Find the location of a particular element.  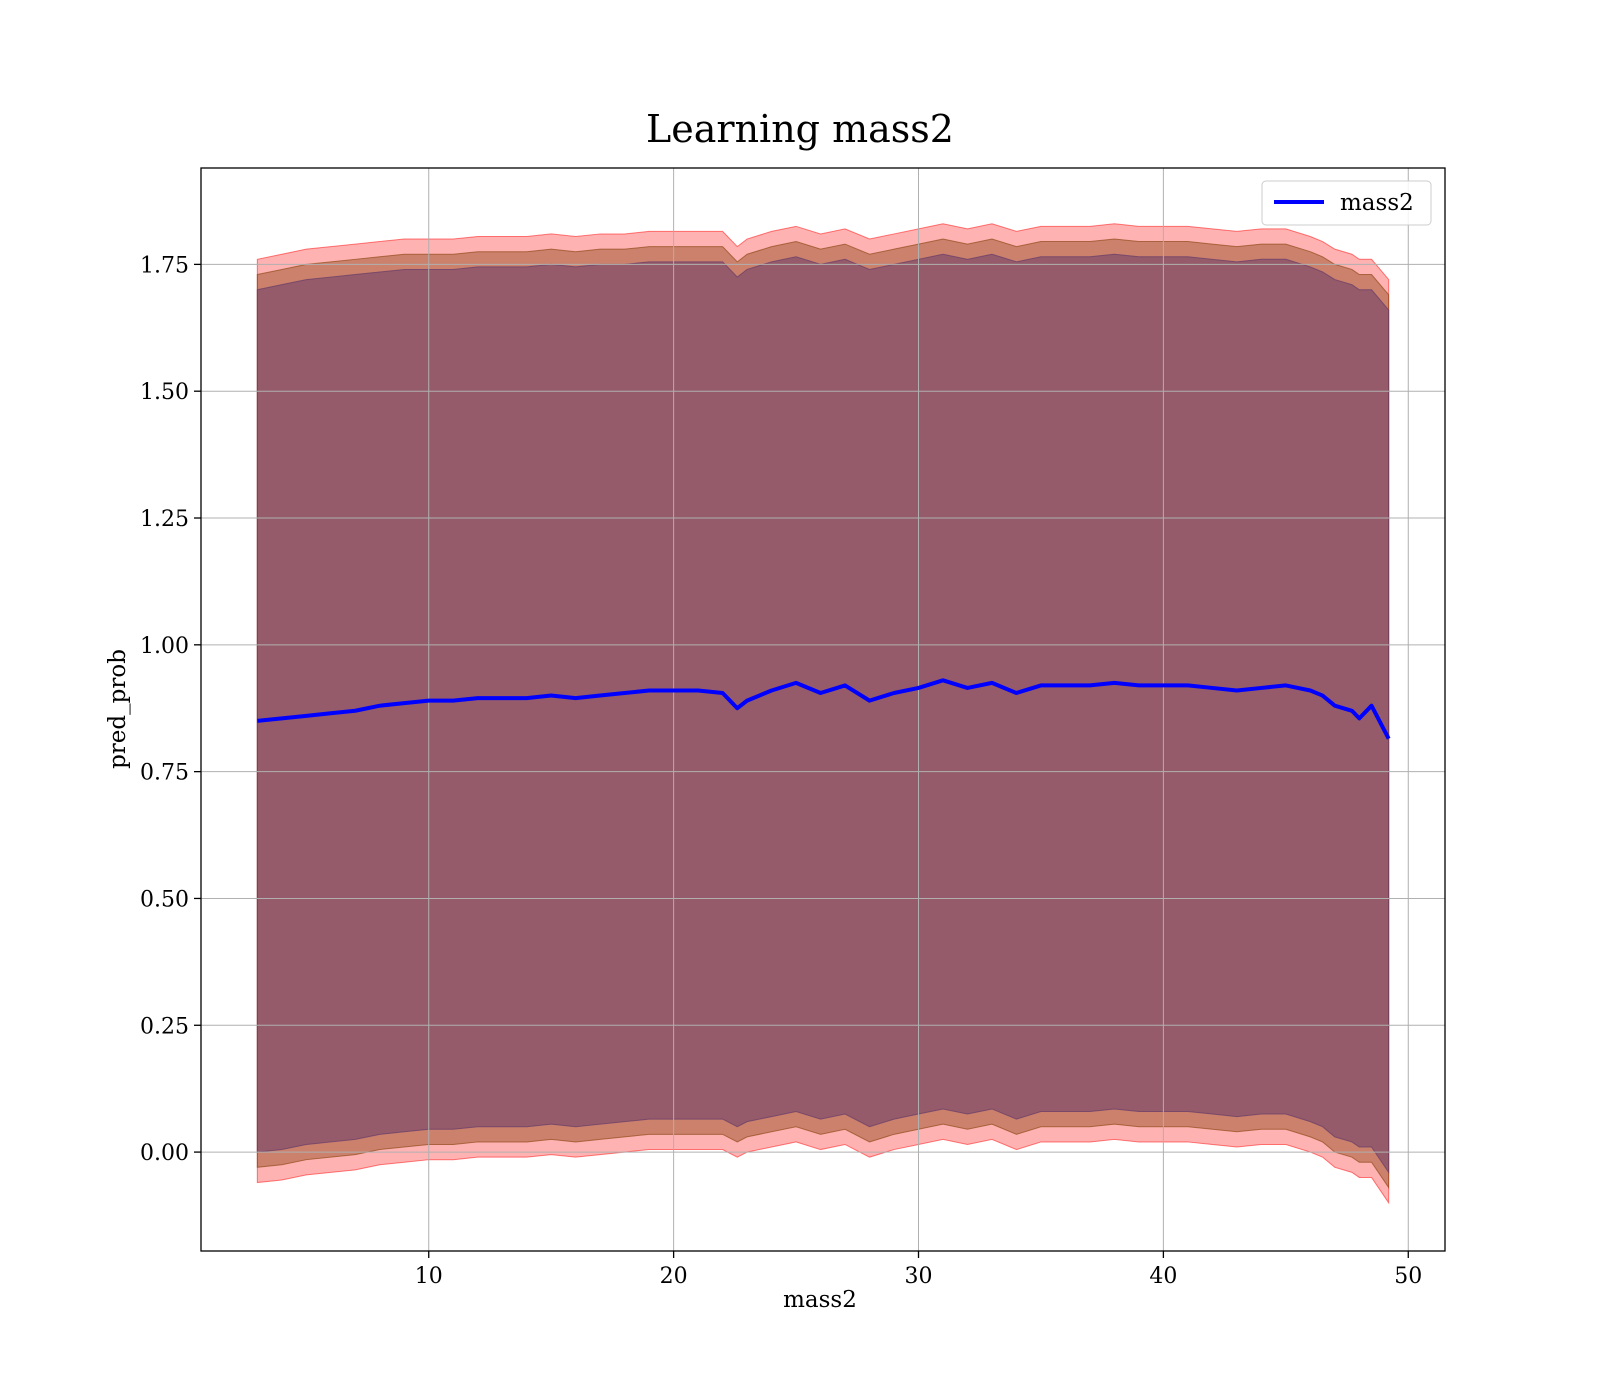

legend-label-mass2: mass2 is located at coordinates (1377, 203).